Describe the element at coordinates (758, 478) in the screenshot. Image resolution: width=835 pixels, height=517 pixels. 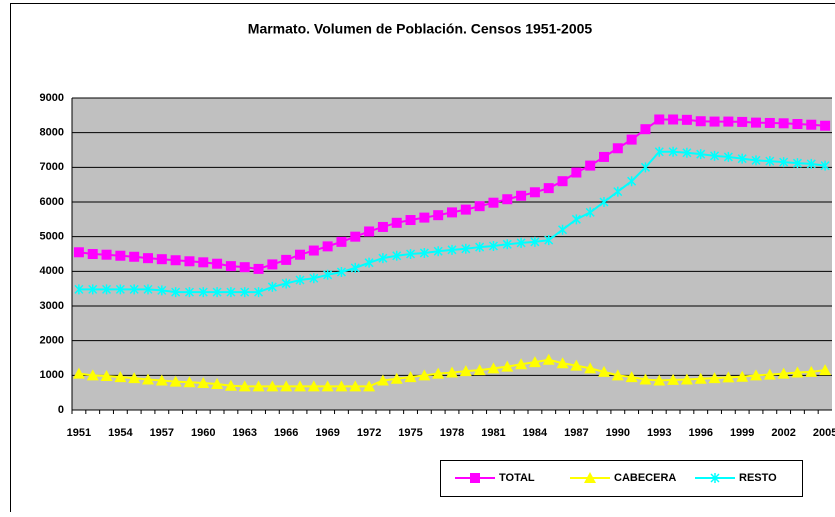
I see `legend-label: RESTO` at that location.